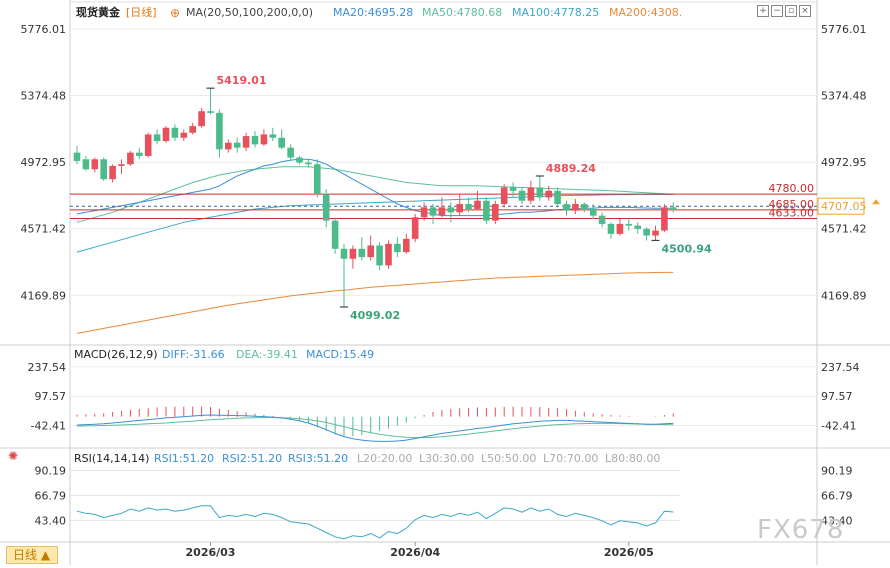  What do you see at coordinates (116, 354) in the screenshot?
I see `macd-label: MACD(26,12,9)` at bounding box center [116, 354].